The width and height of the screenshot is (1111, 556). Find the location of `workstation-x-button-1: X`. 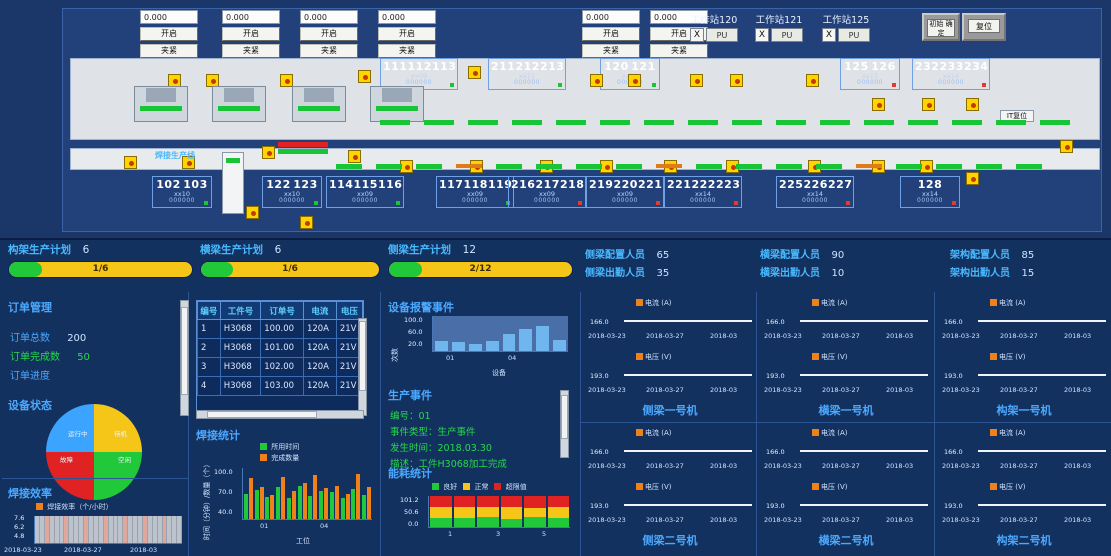

workstation-x-button-1: X is located at coordinates (762, 35).